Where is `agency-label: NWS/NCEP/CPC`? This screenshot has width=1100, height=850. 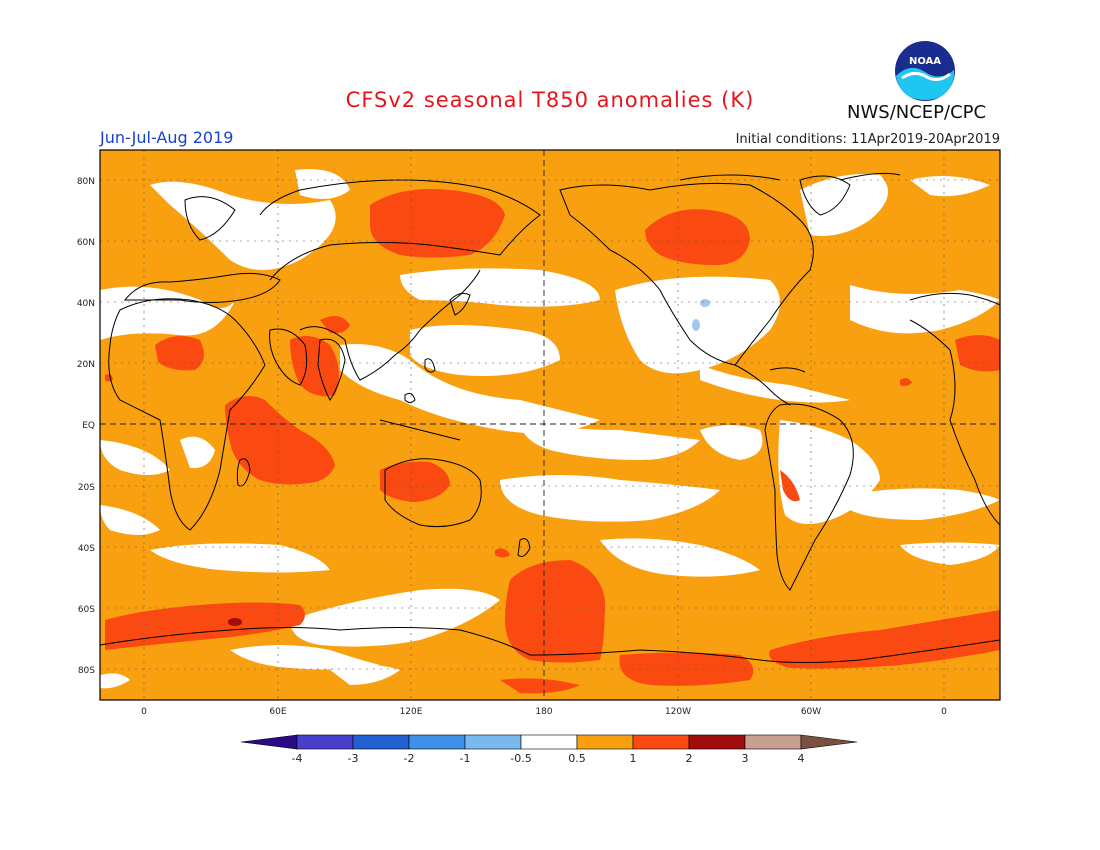
agency-label: NWS/NCEP/CPC is located at coordinates (917, 112).